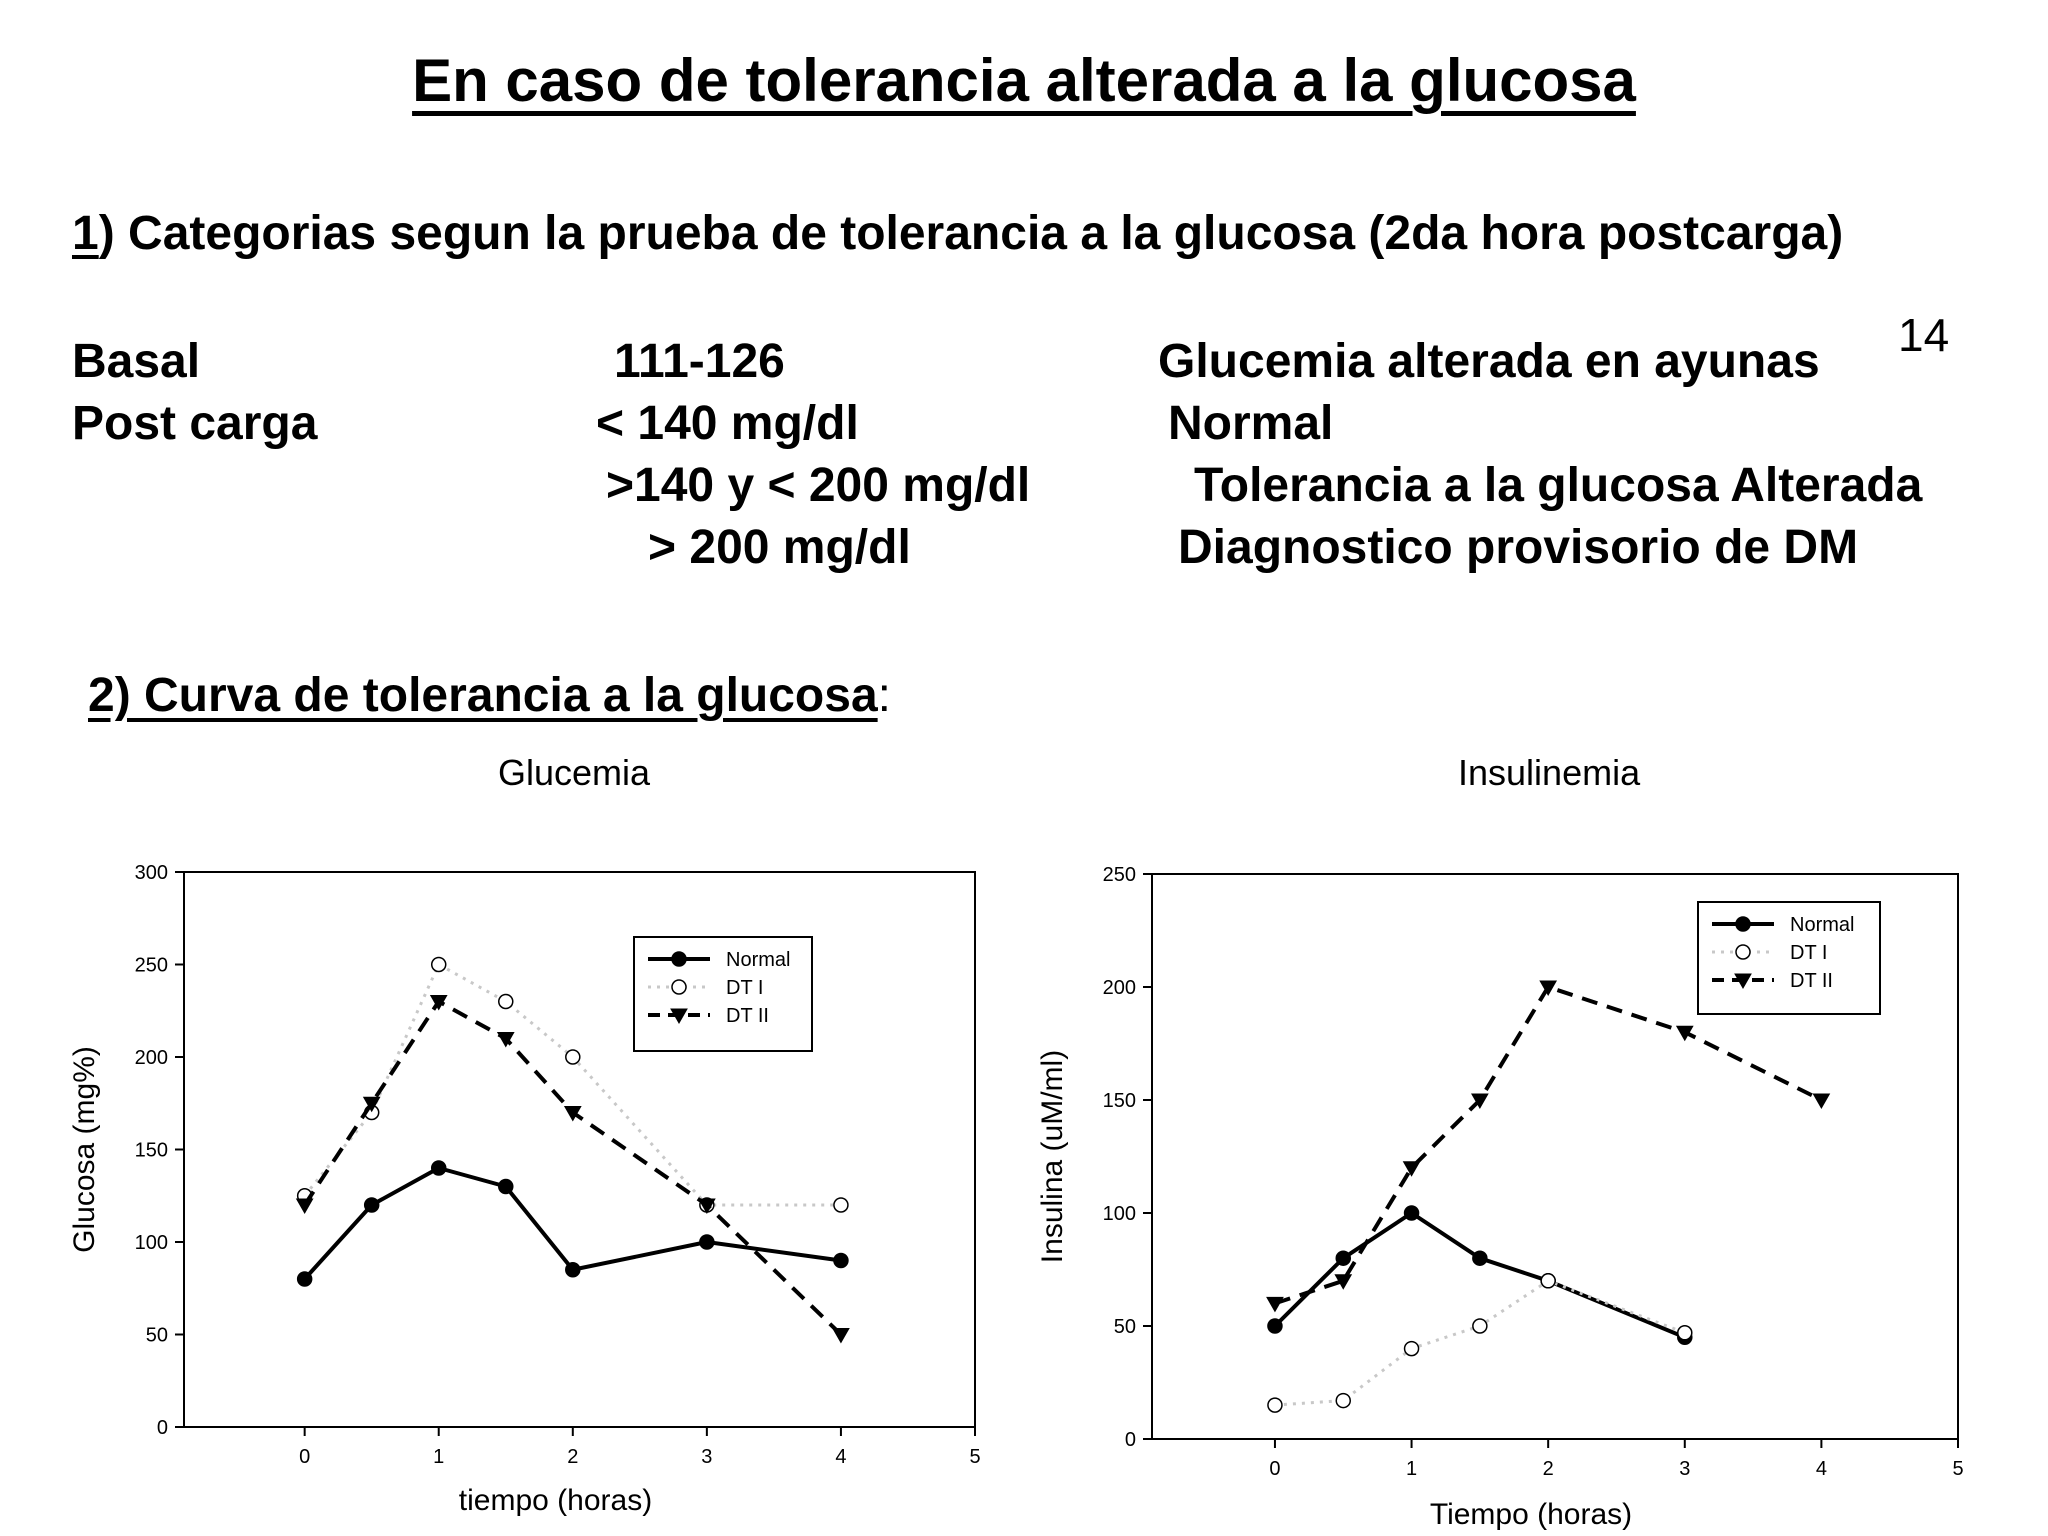  Describe the element at coordinates (1489, 361) in the screenshot. I see `row-basal-result: Glucemia alterada en ayunas` at that location.